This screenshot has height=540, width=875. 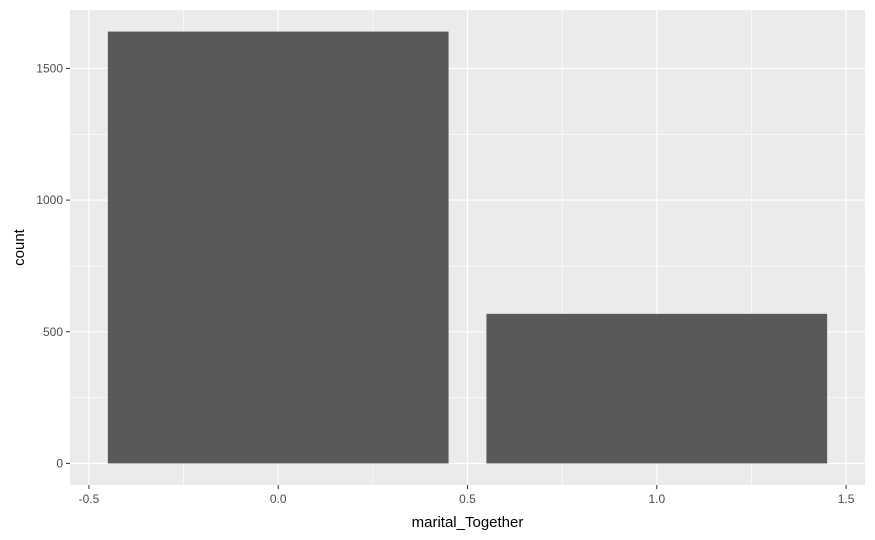 I want to click on y-axis: 0 500 1000 1500, so click(x=53, y=265).